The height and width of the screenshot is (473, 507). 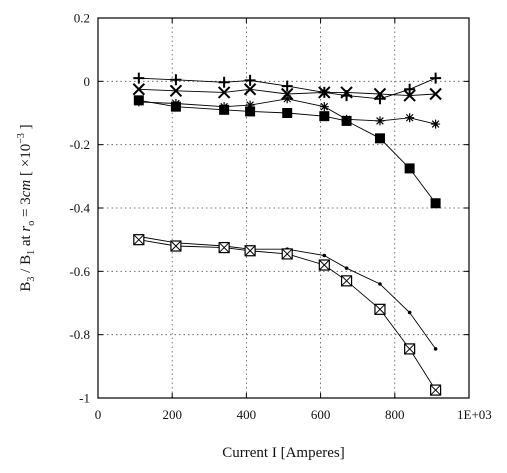 I want to click on ylabel-exp: −3, so click(x=21, y=138).